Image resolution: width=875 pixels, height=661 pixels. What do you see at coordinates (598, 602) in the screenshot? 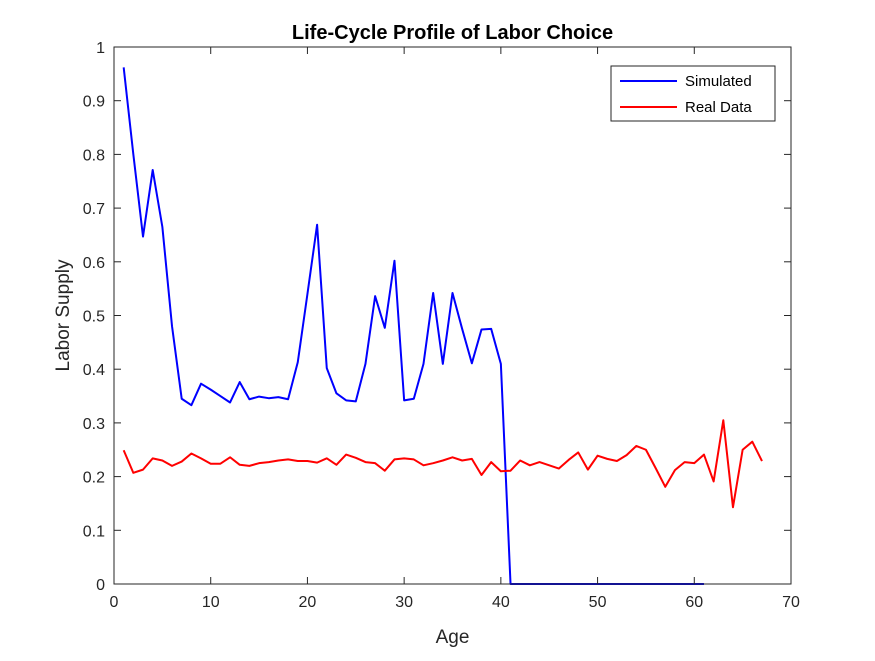
I see `x-tick-label: 50` at bounding box center [598, 602].